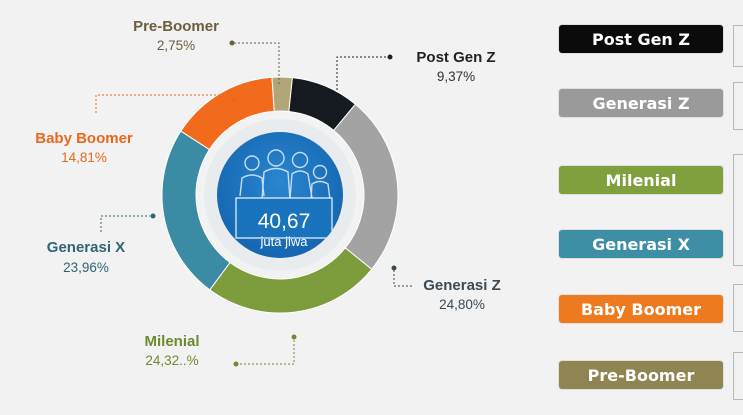 The width and height of the screenshot is (743, 415). Describe the element at coordinates (294, 337) in the screenshot. I see `leader-dot-milenial` at that location.